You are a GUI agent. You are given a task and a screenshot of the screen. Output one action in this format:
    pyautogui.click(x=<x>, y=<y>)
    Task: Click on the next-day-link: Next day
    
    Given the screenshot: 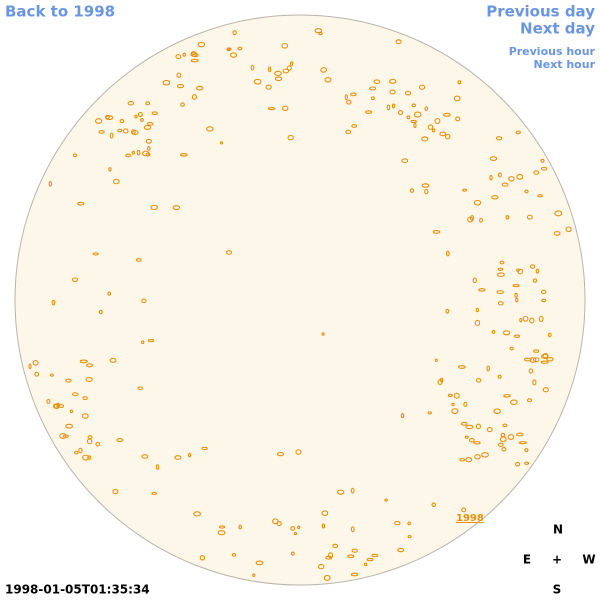 What is the action you would take?
    pyautogui.click(x=557, y=29)
    